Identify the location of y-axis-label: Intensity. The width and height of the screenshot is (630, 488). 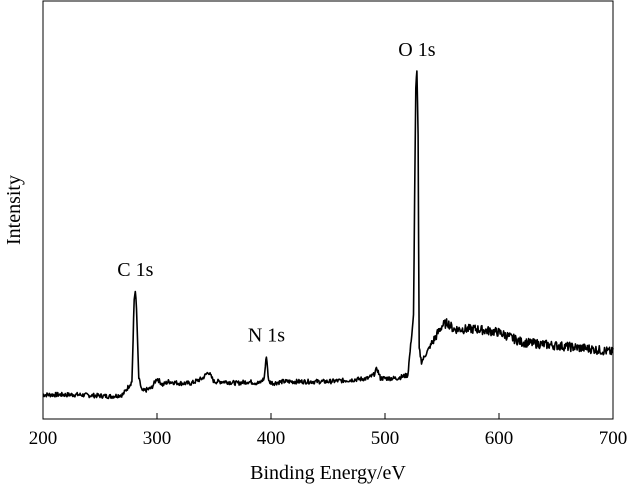
(14, 210).